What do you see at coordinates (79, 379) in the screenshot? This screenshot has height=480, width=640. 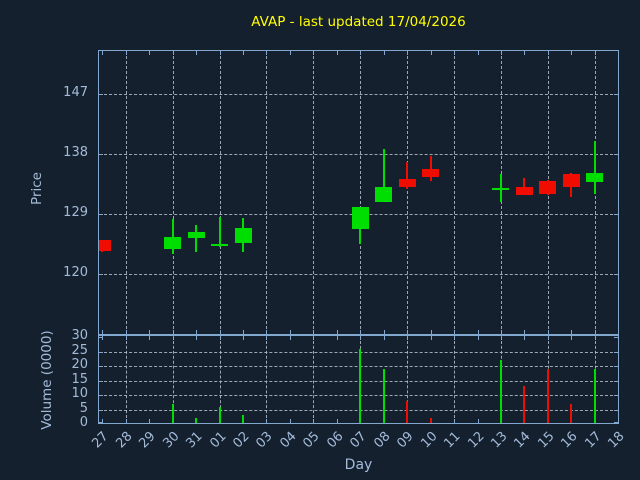 I see `volume-tick-label: 15` at bounding box center [79, 379].